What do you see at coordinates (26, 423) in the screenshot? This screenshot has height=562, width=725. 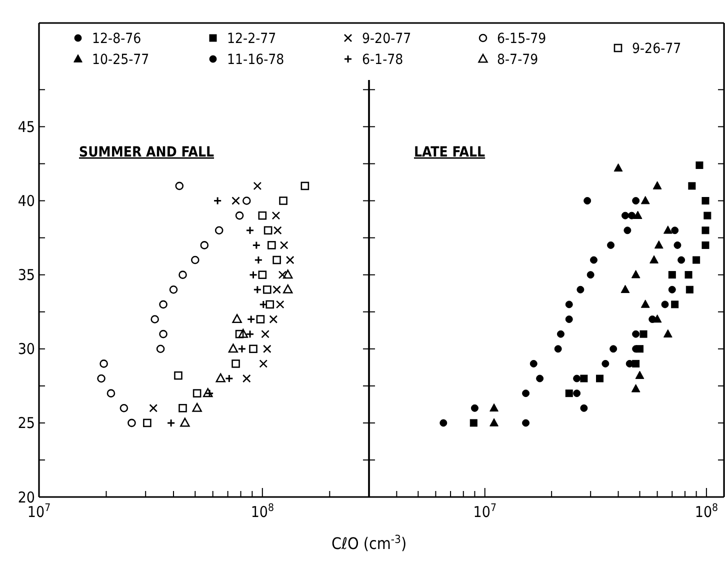 I see `y-tick-label: 25` at bounding box center [26, 423].